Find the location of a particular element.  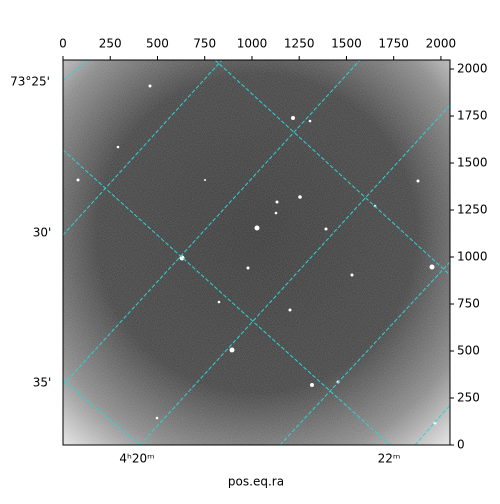

x-axis-label: pos.eq.ra is located at coordinates (256, 482).